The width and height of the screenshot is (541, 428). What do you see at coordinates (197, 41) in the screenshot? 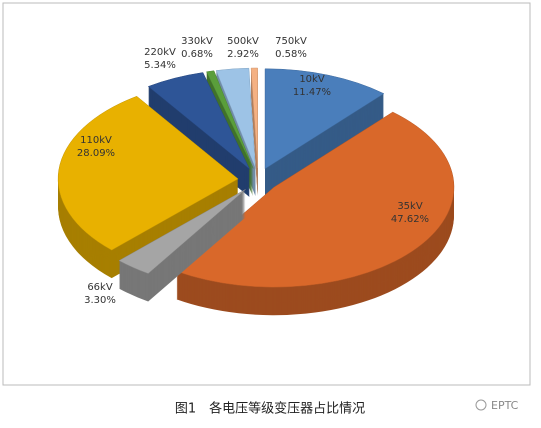
I see `slice-category-label: 330kV` at bounding box center [197, 41].